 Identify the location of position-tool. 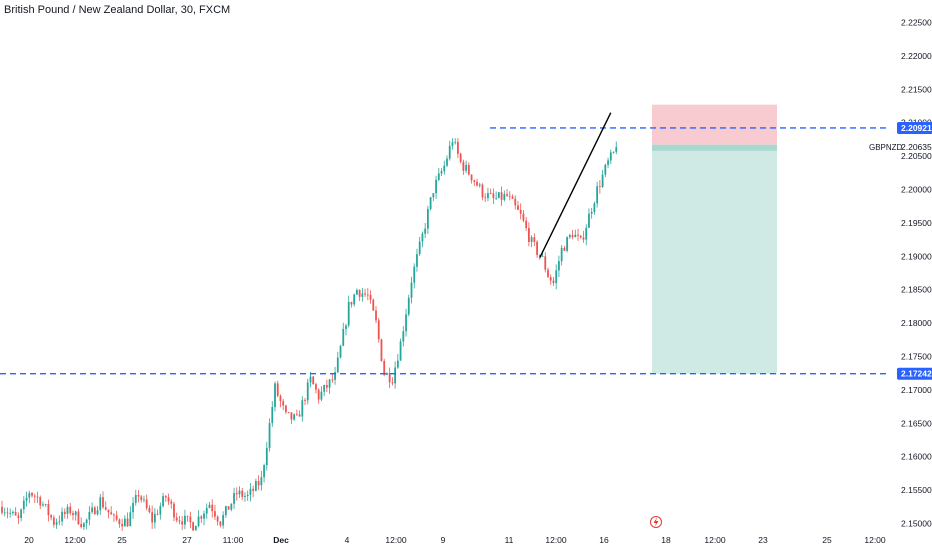
(714, 239).